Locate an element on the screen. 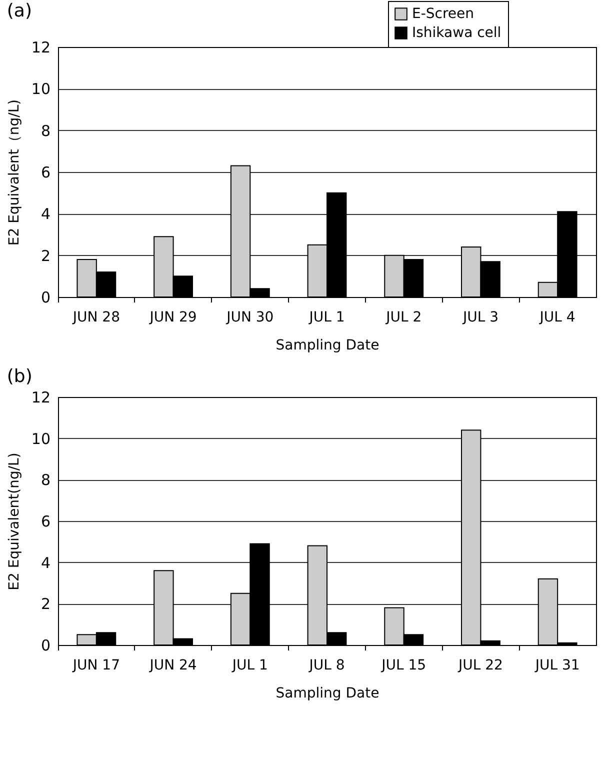 The width and height of the screenshot is (607, 758). x-tick-label: JUN 29 is located at coordinates (172, 318).